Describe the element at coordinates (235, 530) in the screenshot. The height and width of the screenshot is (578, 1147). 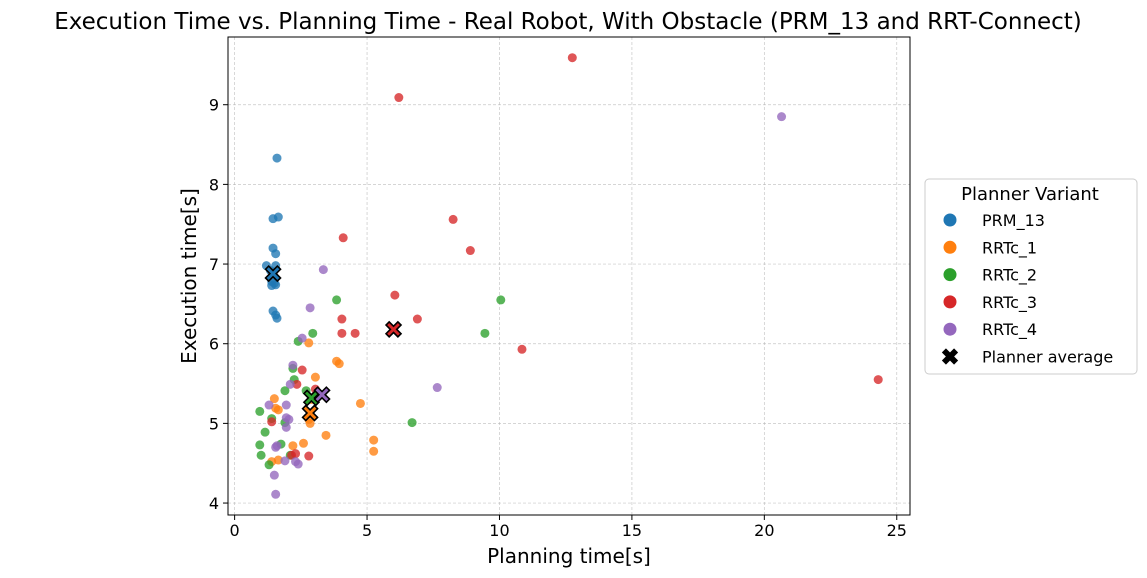
I see `x-tick-label: 0` at that location.